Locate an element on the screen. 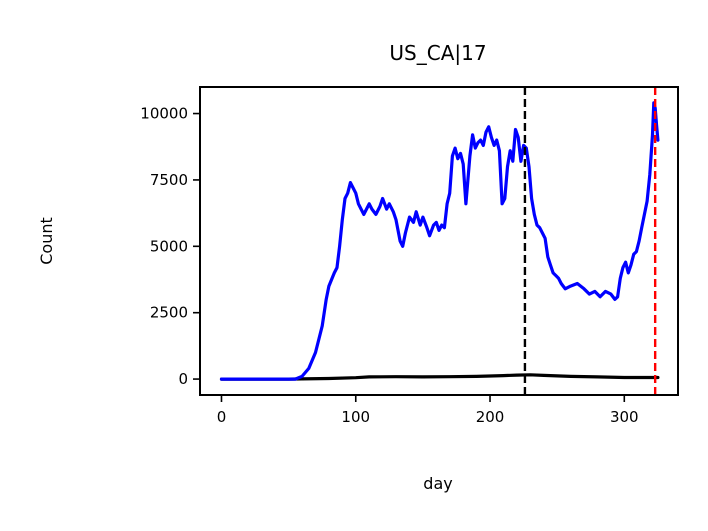  x-tick-label: 300 is located at coordinates (624, 417).